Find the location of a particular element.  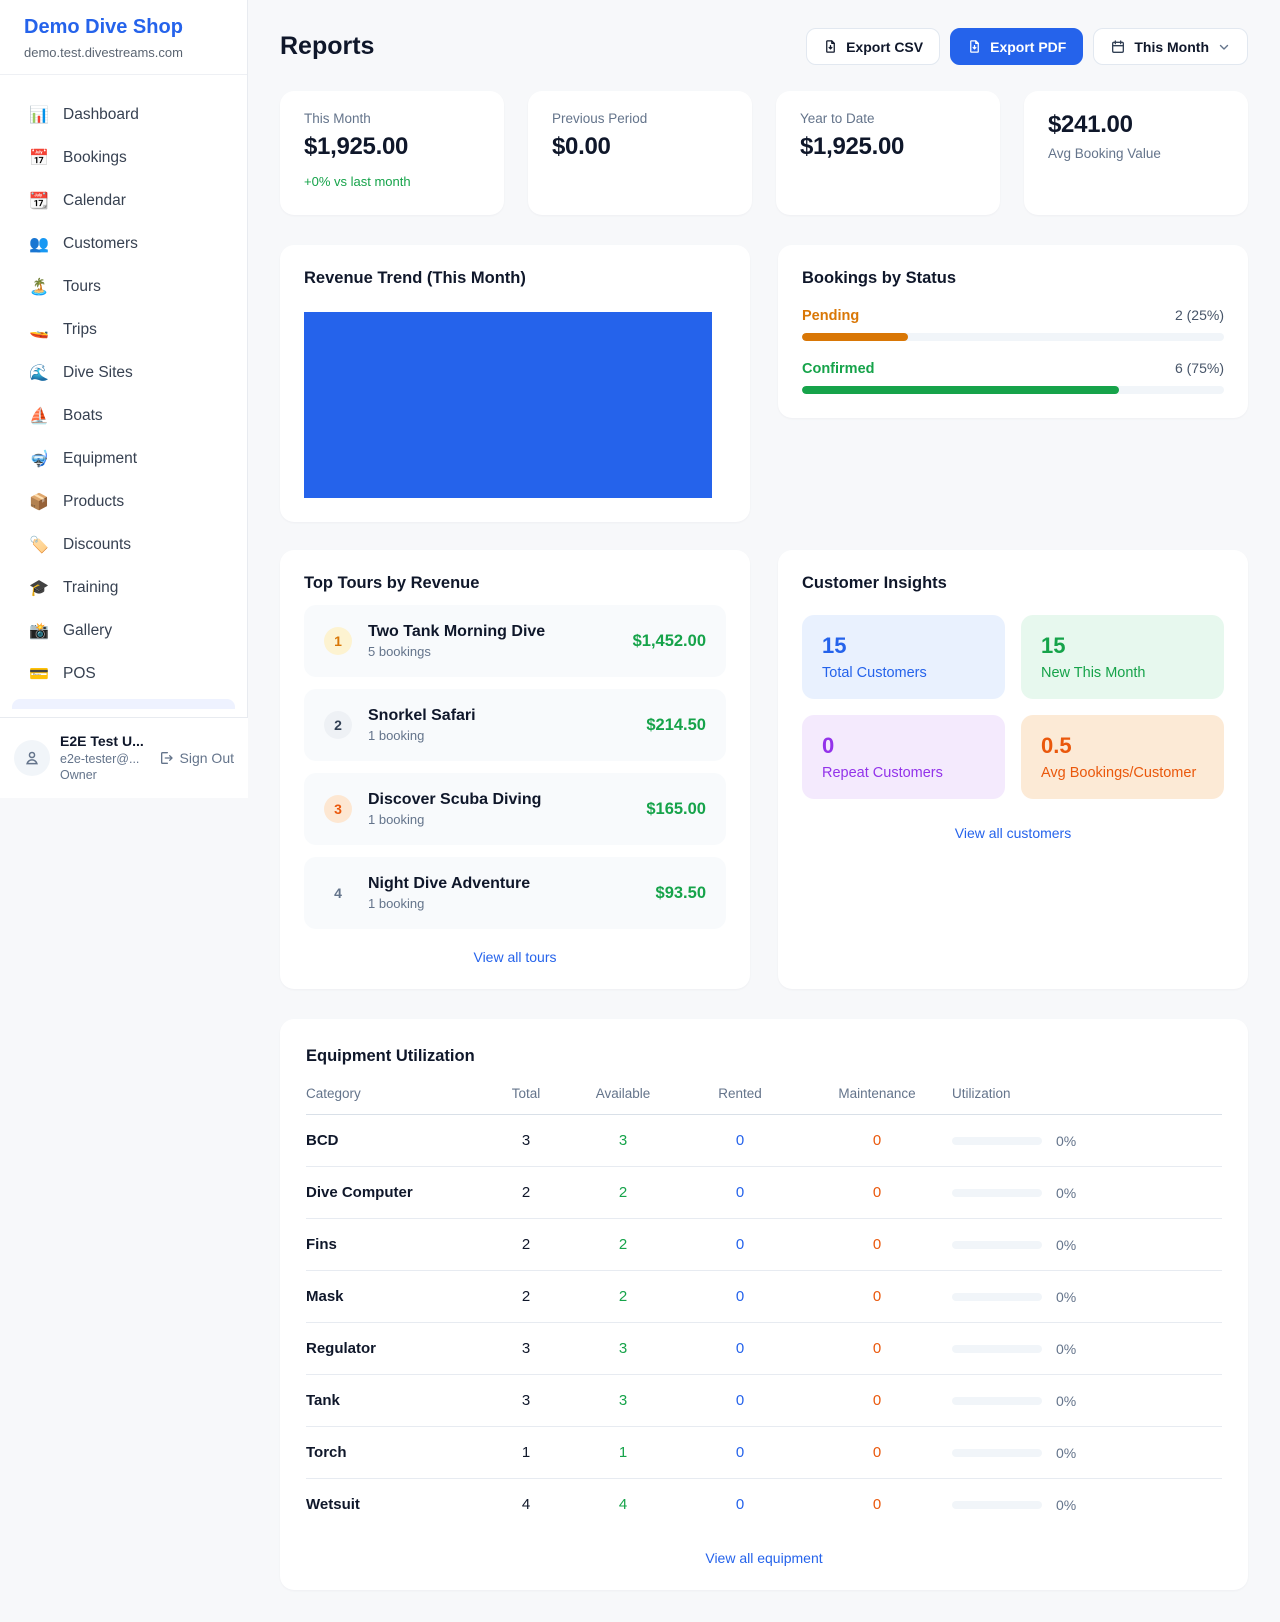

sidebar-item-label: Dashboard is located at coordinates (101, 114).